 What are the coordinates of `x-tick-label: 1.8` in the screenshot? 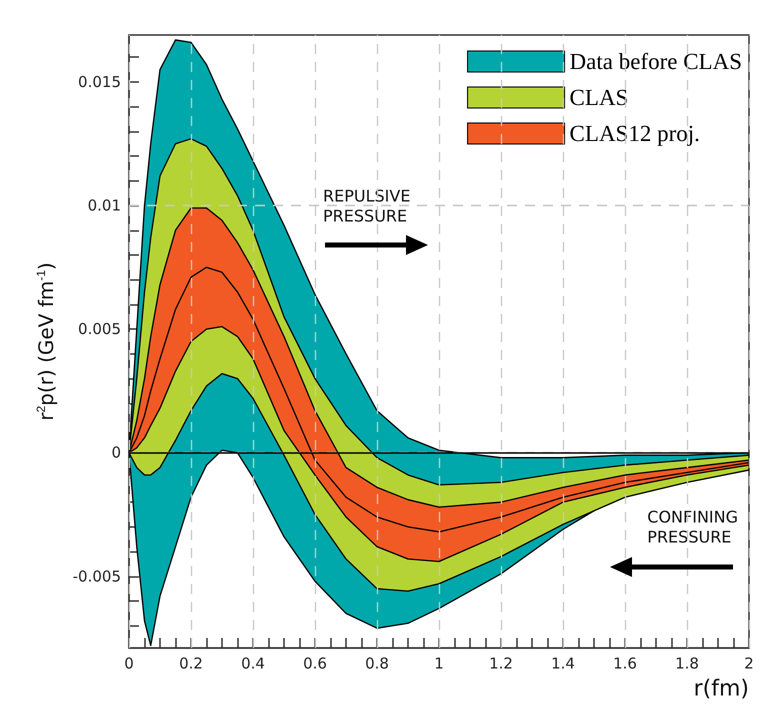 It's located at (687, 663).